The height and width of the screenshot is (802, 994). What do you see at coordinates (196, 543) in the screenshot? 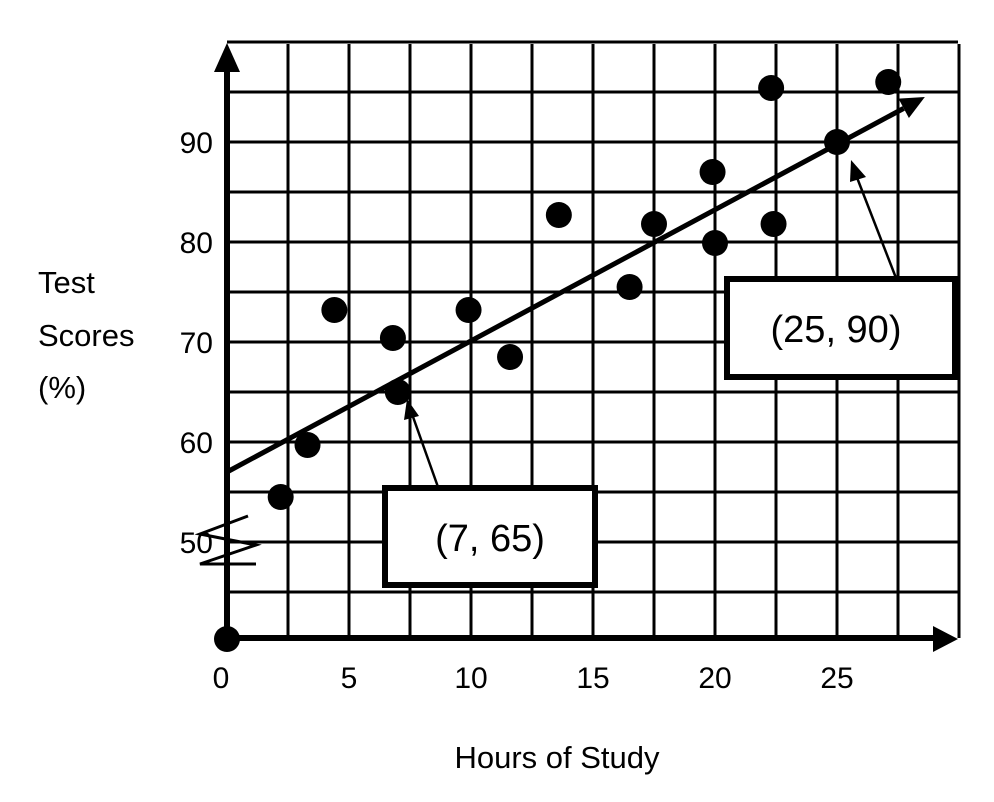
I see `y-tick-label: 50` at bounding box center [196, 543].